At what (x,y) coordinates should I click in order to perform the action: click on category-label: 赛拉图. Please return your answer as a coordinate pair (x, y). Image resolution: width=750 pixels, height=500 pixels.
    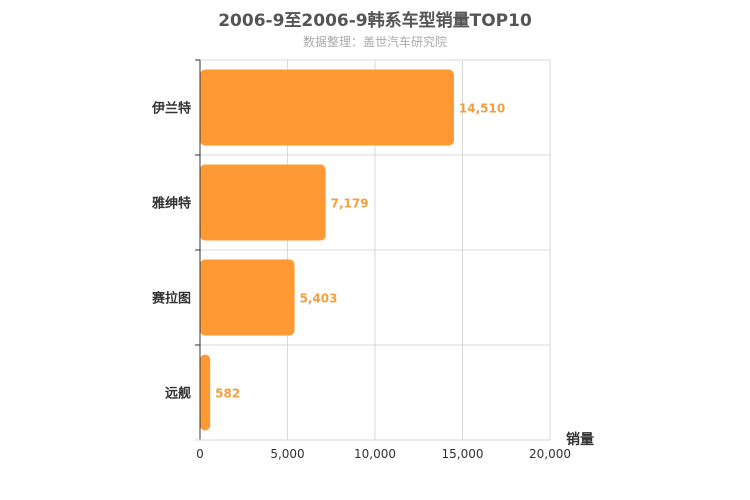
    Looking at the image, I should click on (171, 299).